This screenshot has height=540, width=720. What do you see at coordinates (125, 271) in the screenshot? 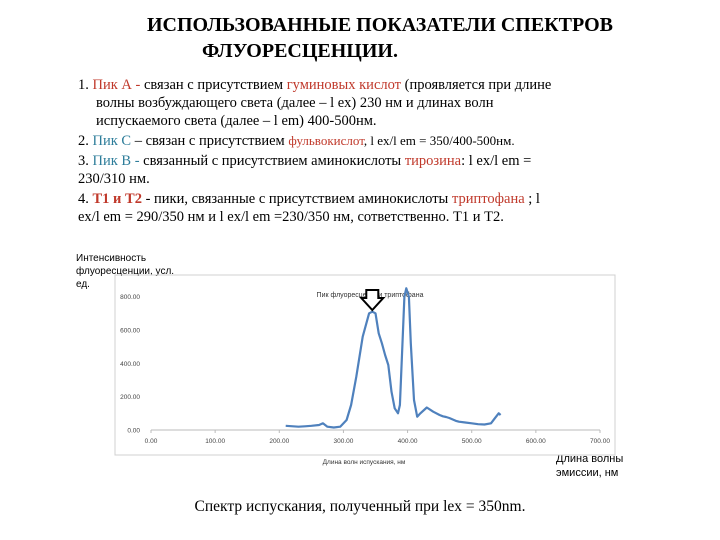
I see `y-axis-label: Интенсивность флуоресценции, усл. ед.` at bounding box center [125, 271].